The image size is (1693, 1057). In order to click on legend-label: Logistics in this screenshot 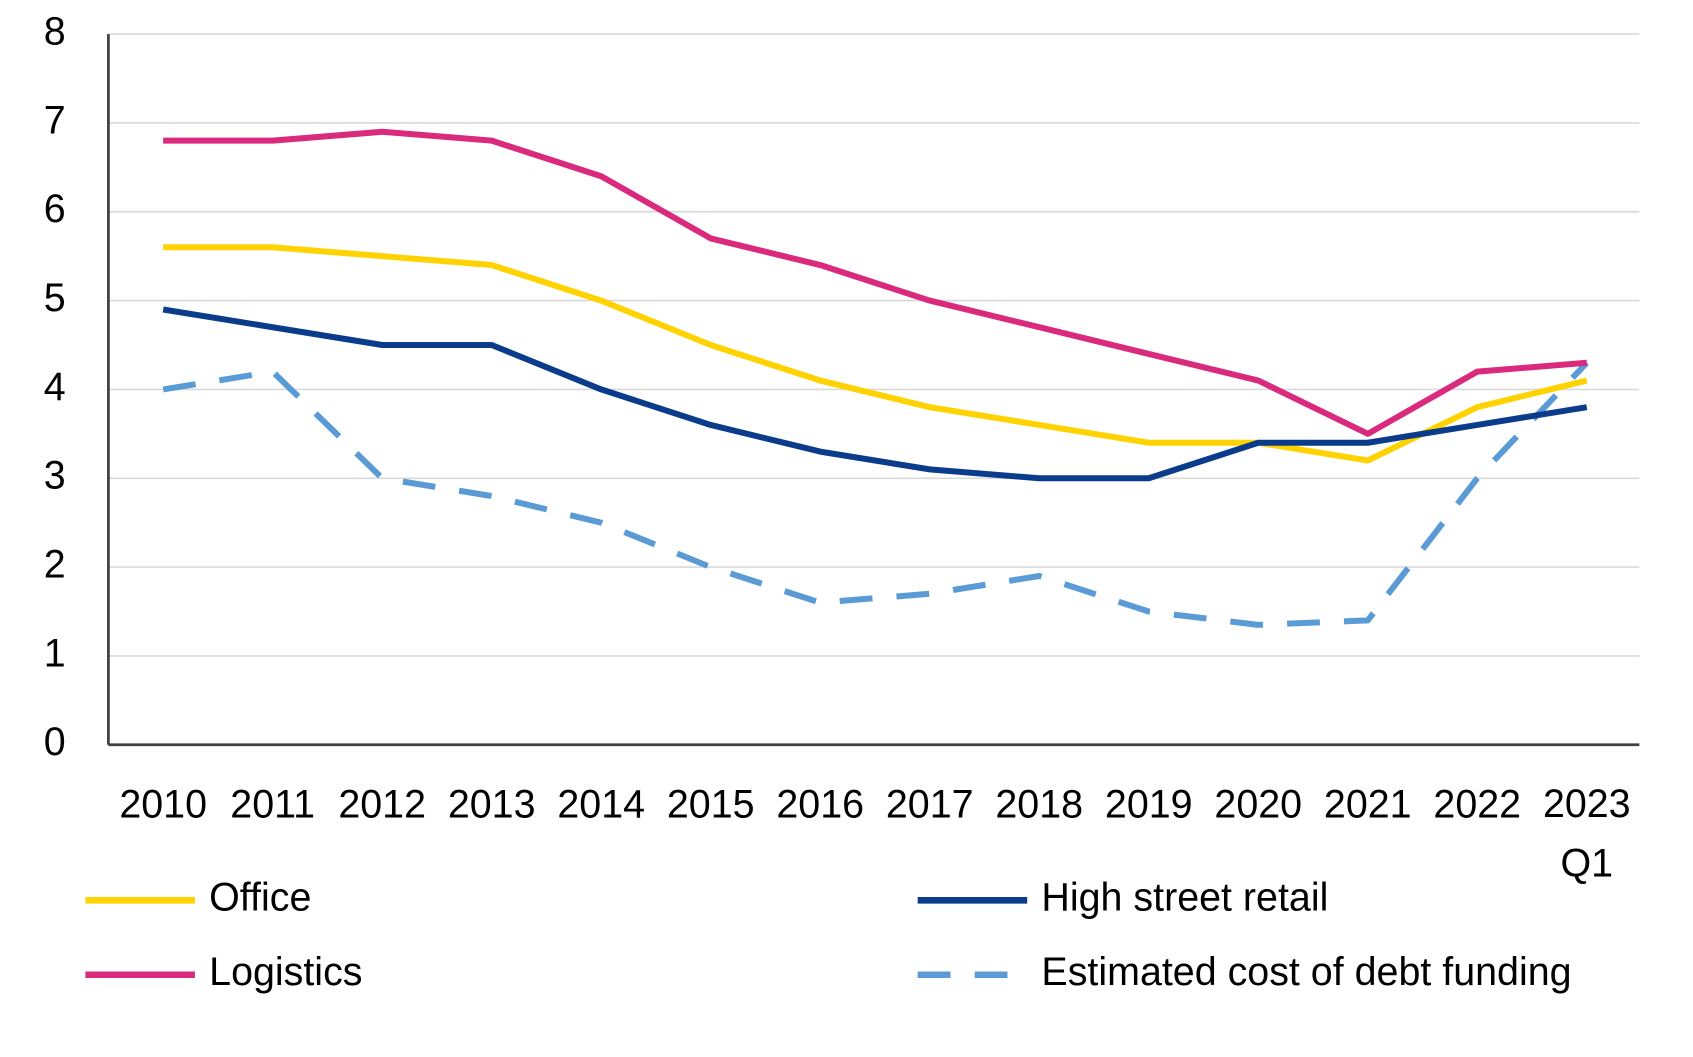, I will do `click(285, 972)`.